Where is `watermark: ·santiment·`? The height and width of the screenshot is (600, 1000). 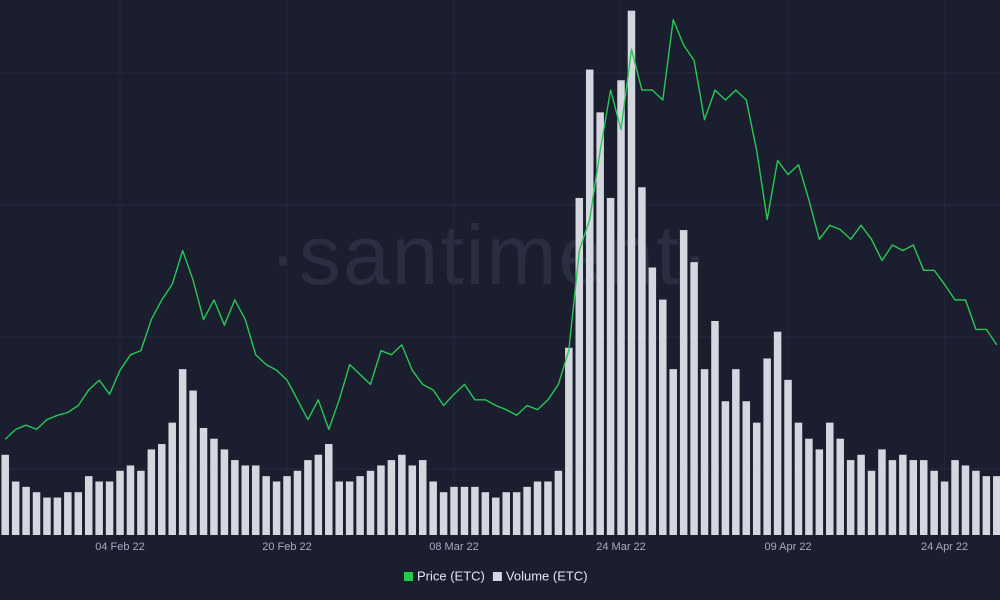 watermark: ·santiment· is located at coordinates (490, 255).